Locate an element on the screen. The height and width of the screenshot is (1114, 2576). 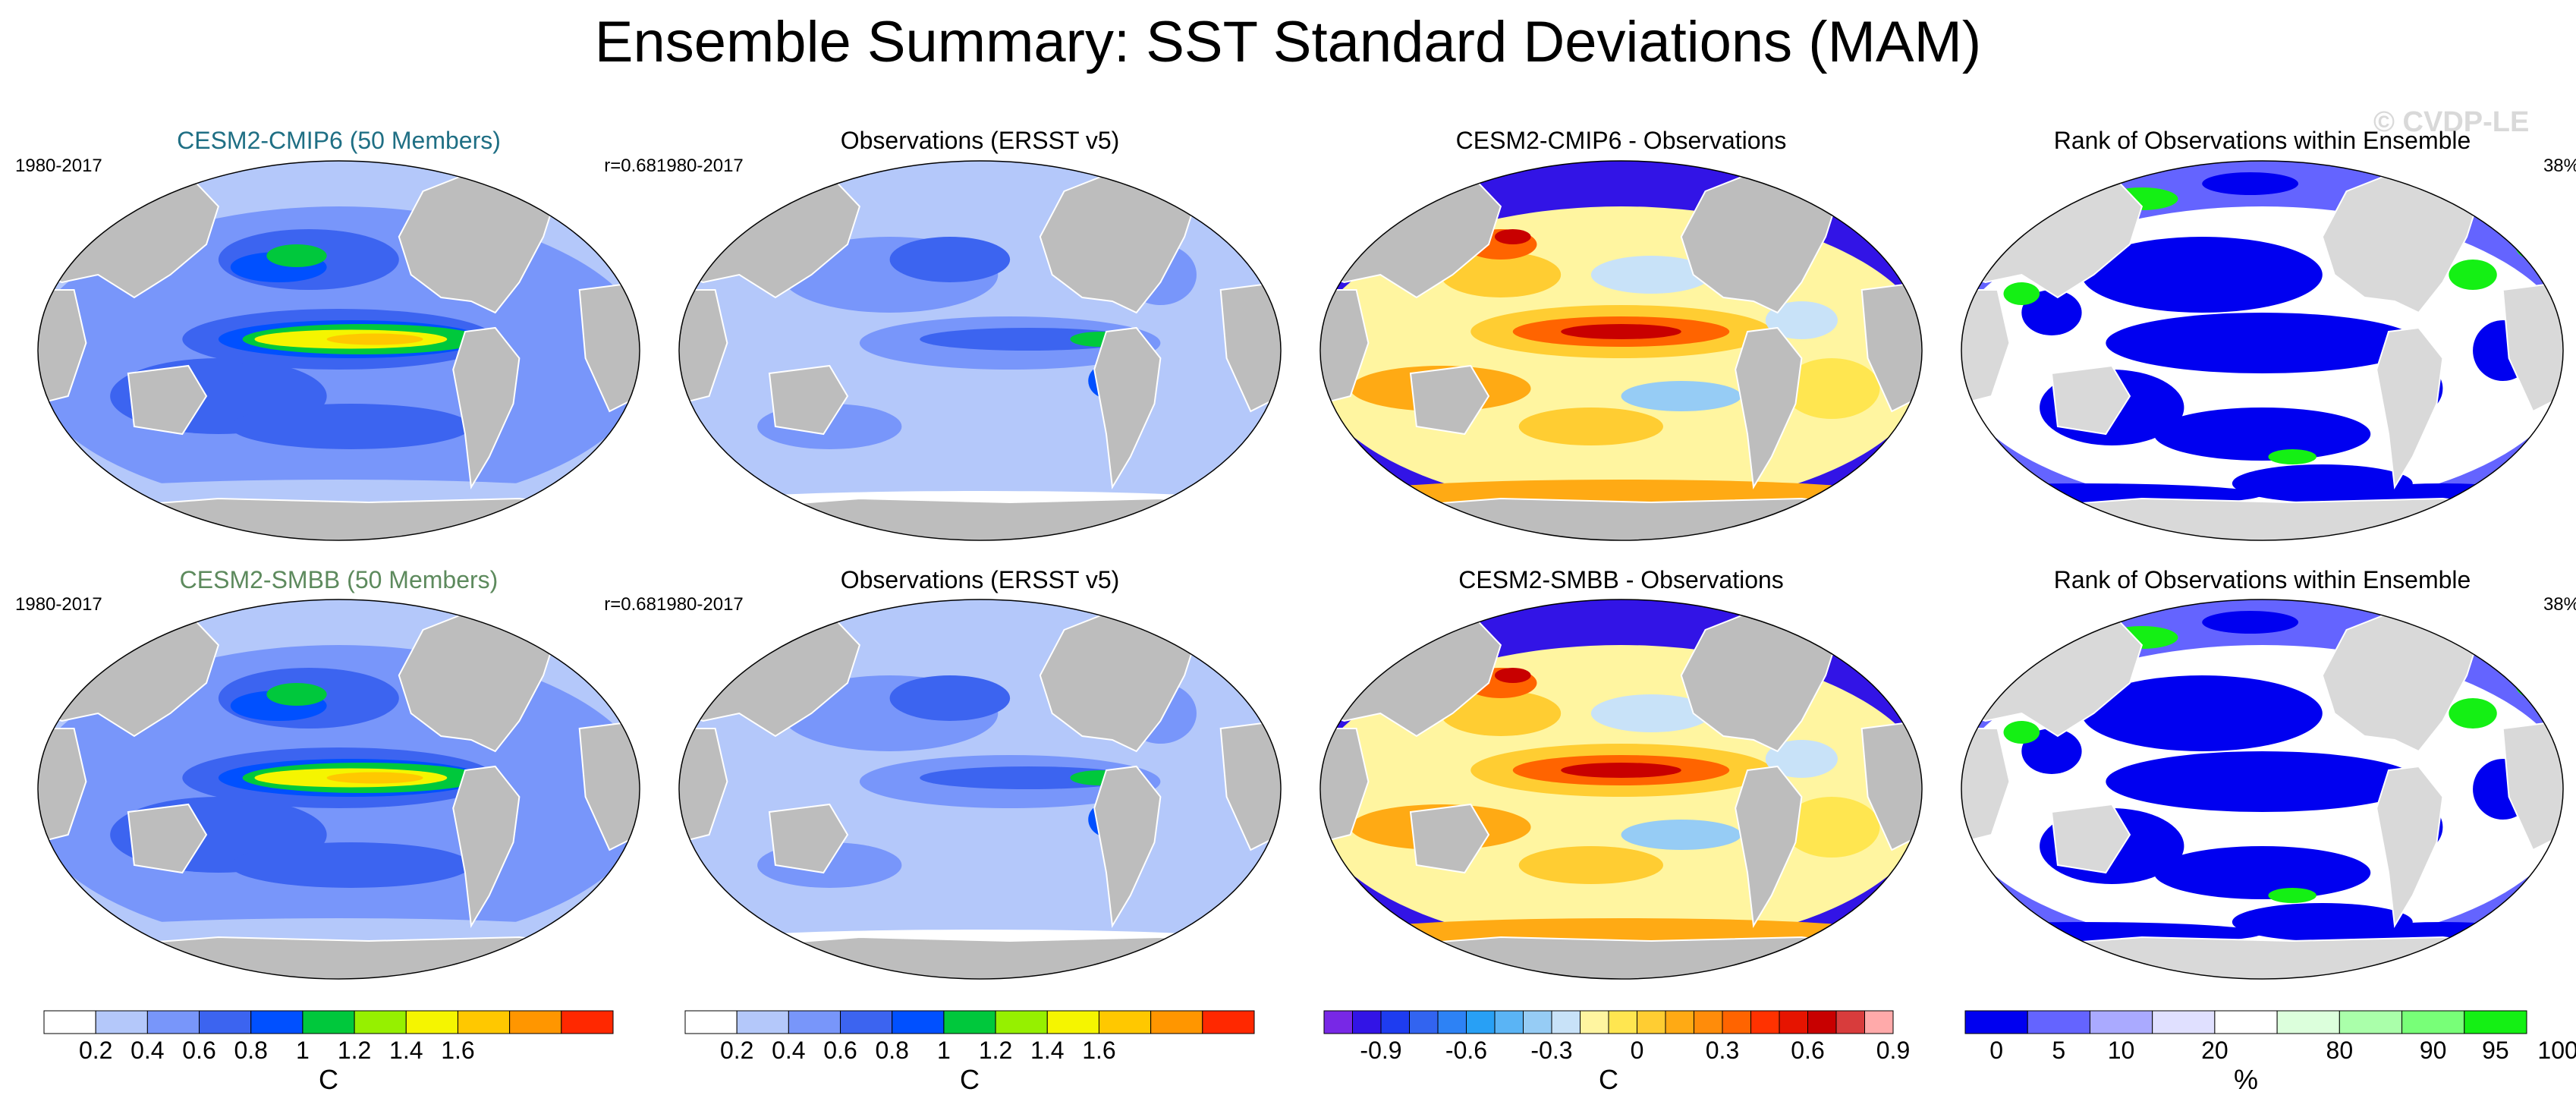
colorbar-tick-label: 0.8 is located at coordinates (891, 1050).